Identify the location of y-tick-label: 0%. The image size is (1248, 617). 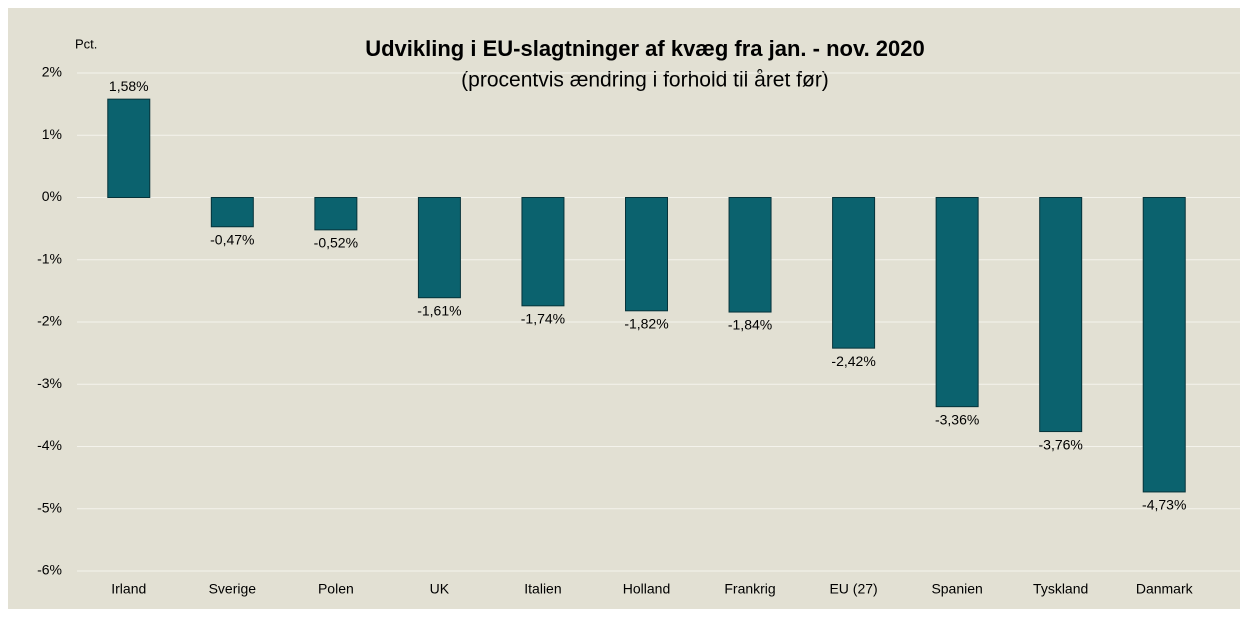
(52, 196).